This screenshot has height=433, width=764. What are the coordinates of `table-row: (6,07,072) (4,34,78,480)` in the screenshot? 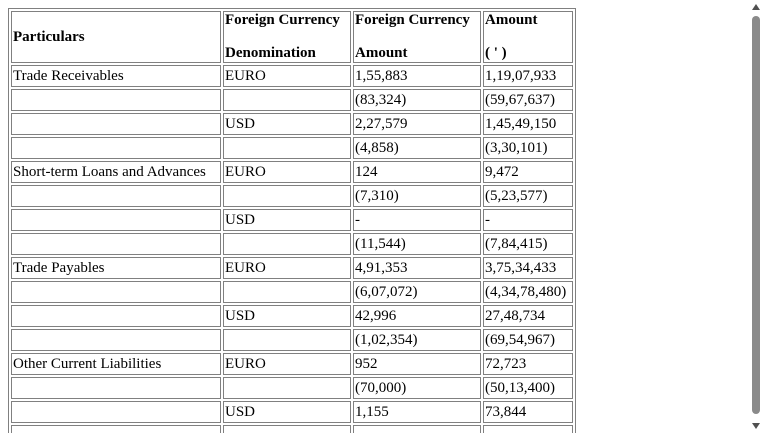 It's located at (292, 292).